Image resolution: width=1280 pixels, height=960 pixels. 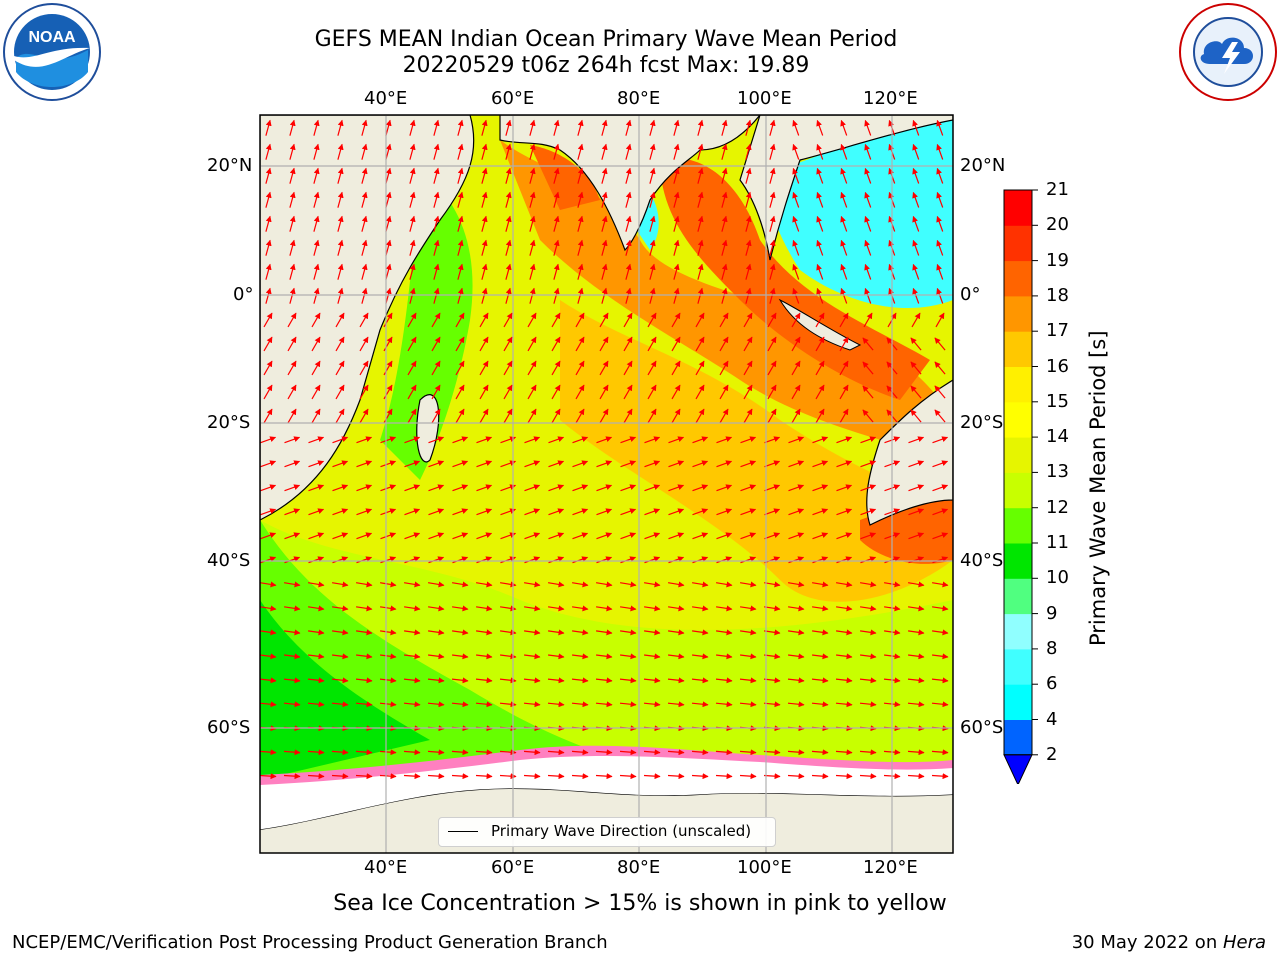 I want to click on field-zone-16s, so click(x=756, y=451).